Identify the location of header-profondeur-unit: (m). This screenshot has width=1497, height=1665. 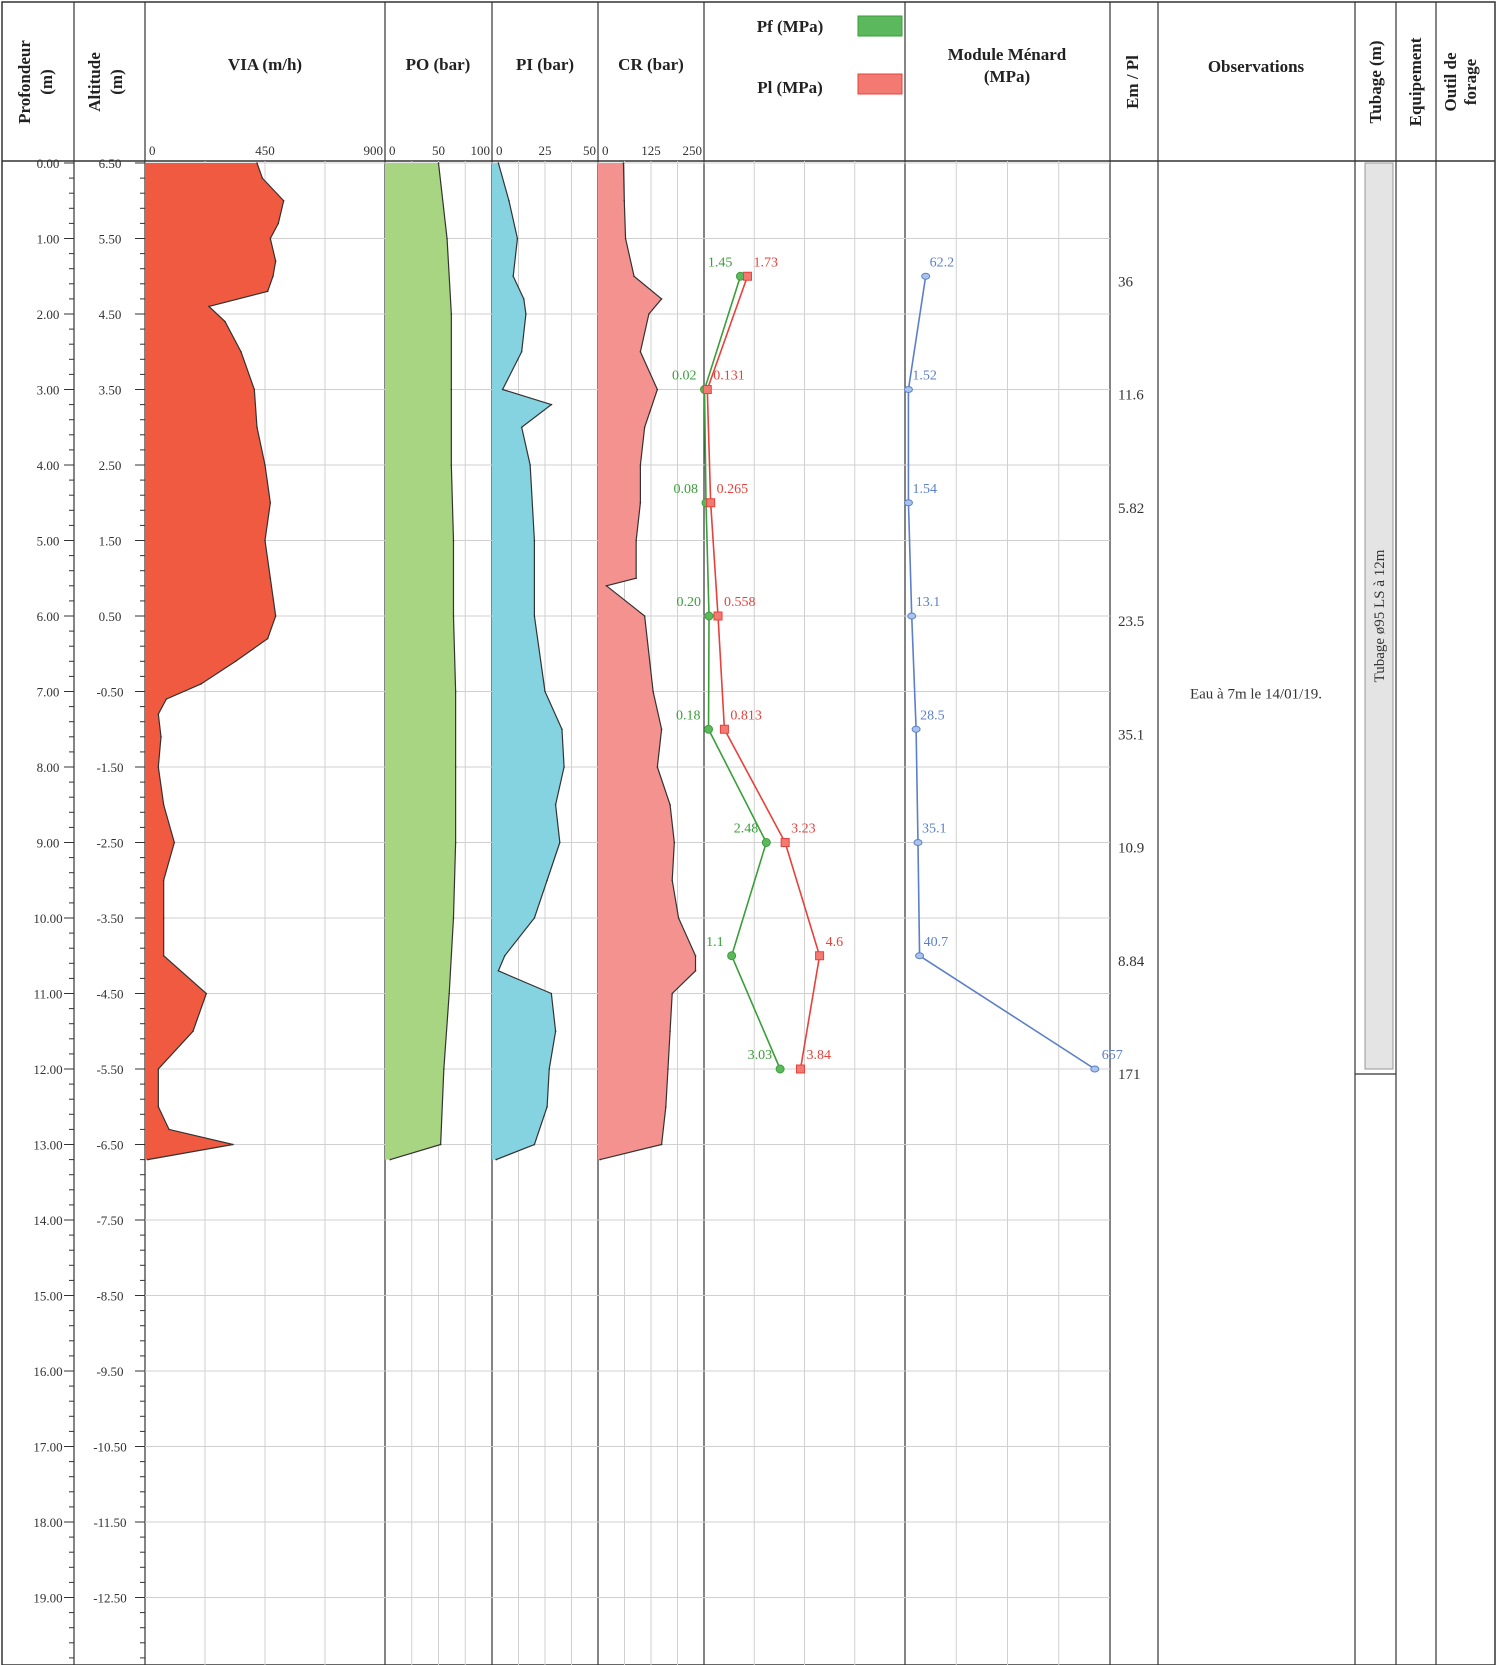
(46, 81).